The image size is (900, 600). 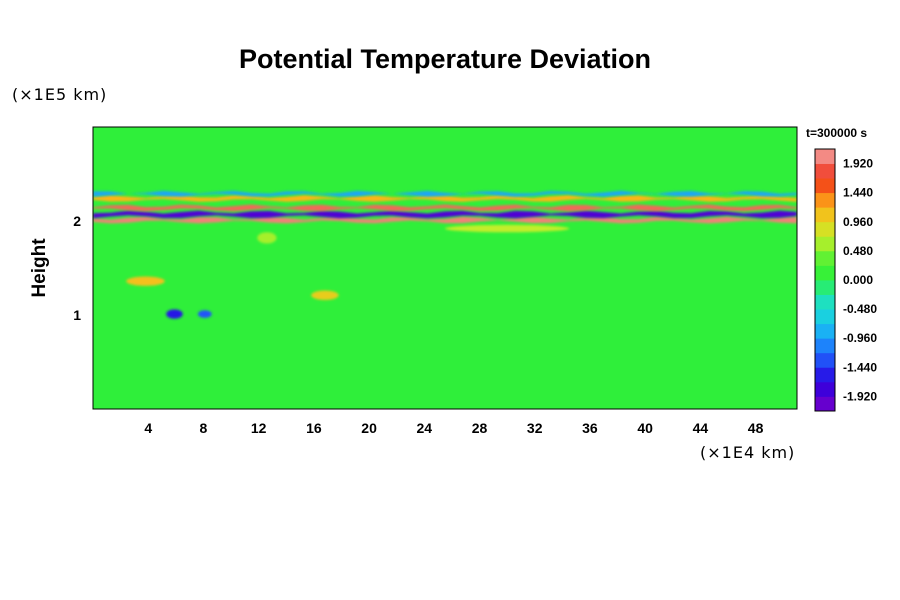 I want to click on x-tick-label: 36, so click(x=590, y=428).